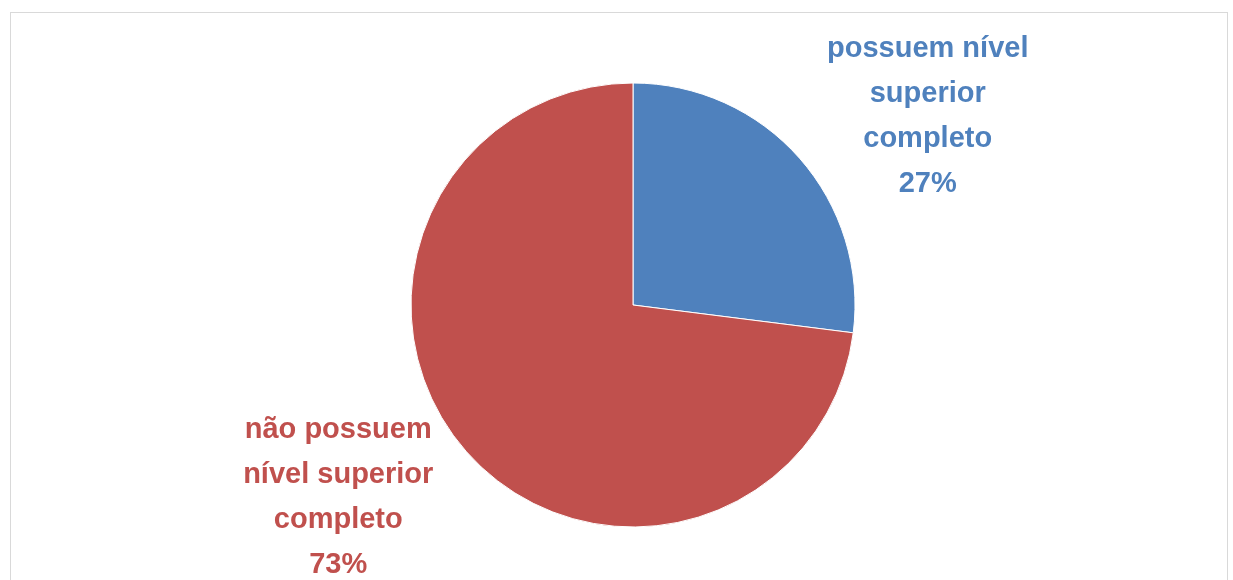  I want to click on slice-label: possuem nível superior completo, so click(928, 91).